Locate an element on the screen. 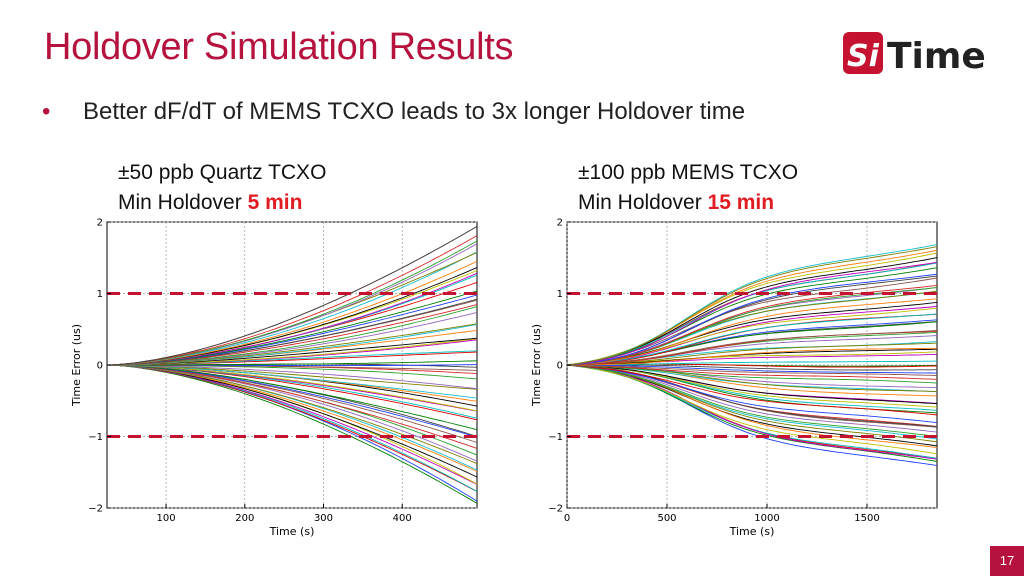 The width and height of the screenshot is (1024, 576). right-caption-line1: ±100 ppb MEMS TCXO is located at coordinates (688, 172).